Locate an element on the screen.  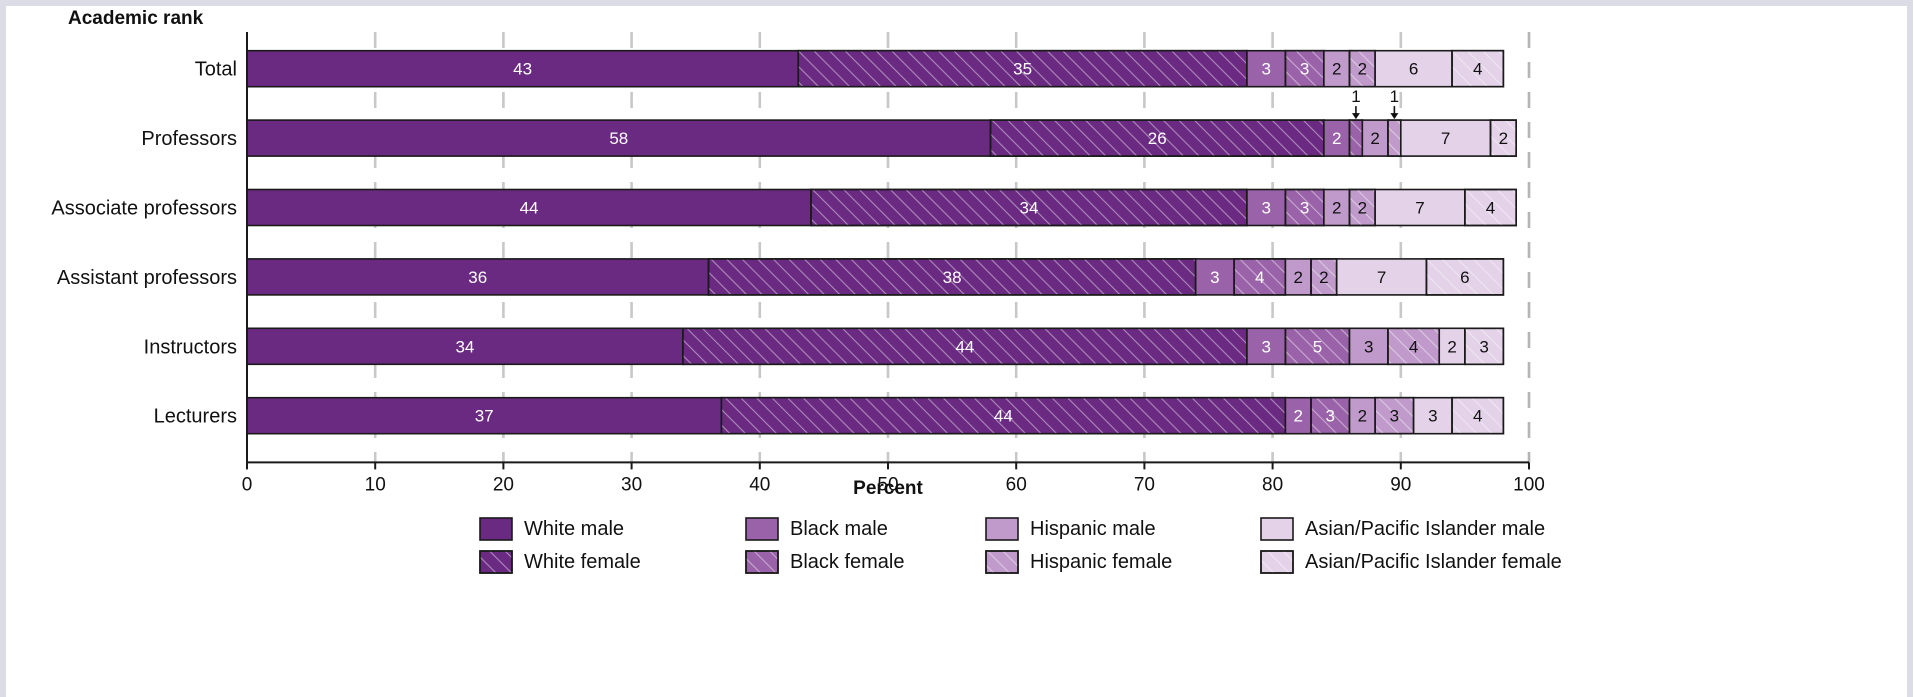
legend-label: Asian/Pacific Islander female is located at coordinates (1433, 562).